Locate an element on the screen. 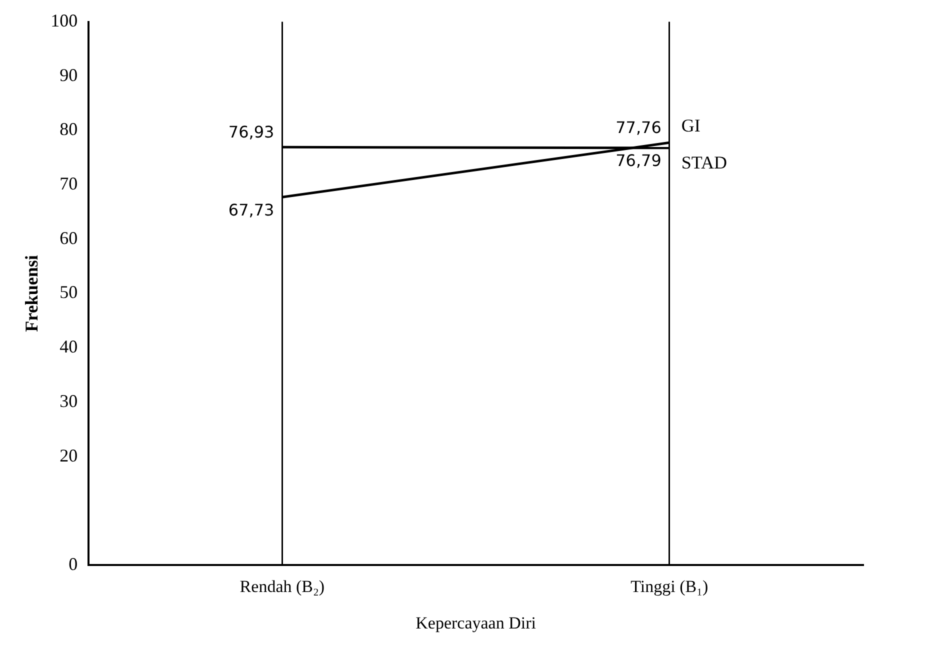 The image size is (945, 652). y-tick-label: 50 is located at coordinates (69, 292).